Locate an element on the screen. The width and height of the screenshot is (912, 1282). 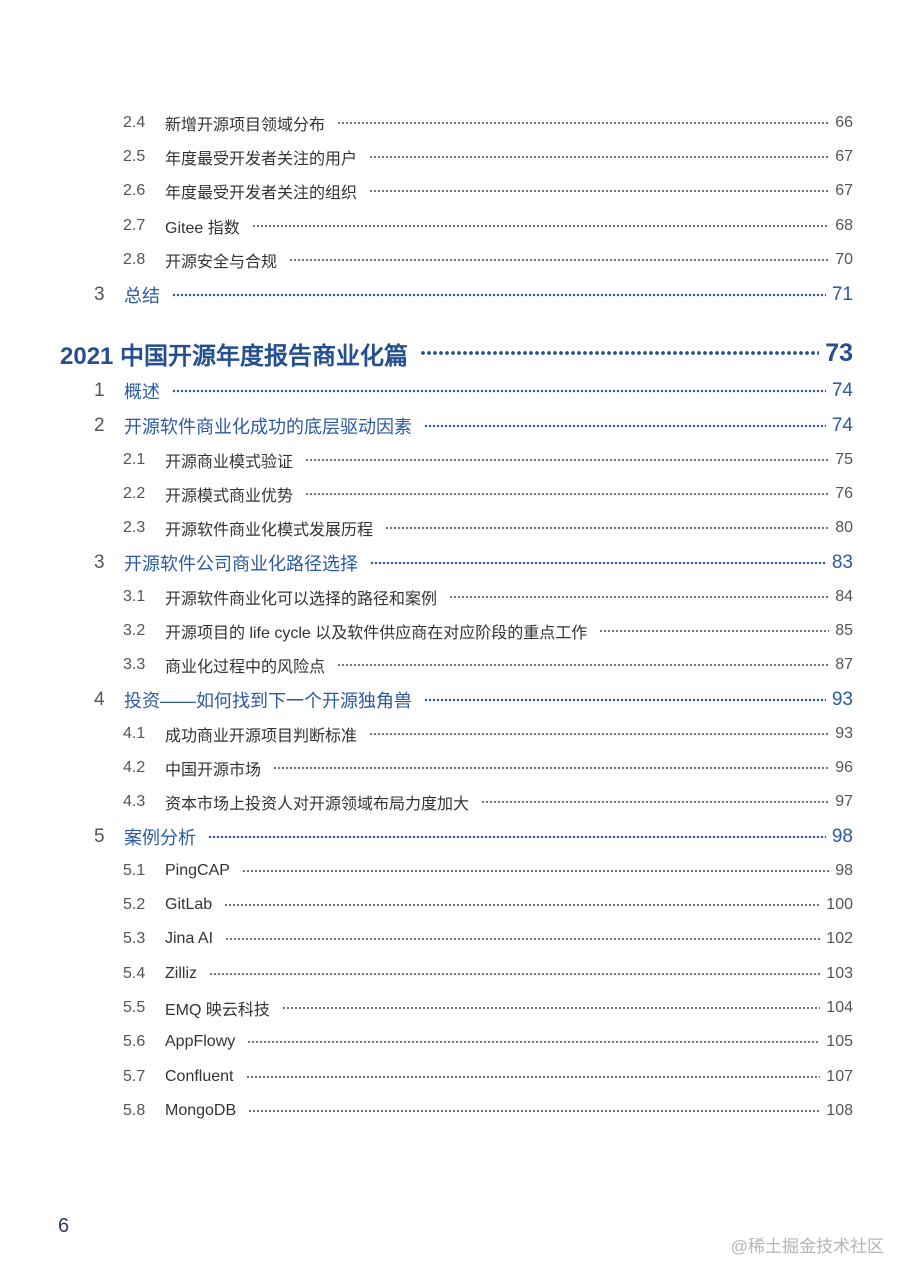
toc-title: 概述 is located at coordinates (142, 392).